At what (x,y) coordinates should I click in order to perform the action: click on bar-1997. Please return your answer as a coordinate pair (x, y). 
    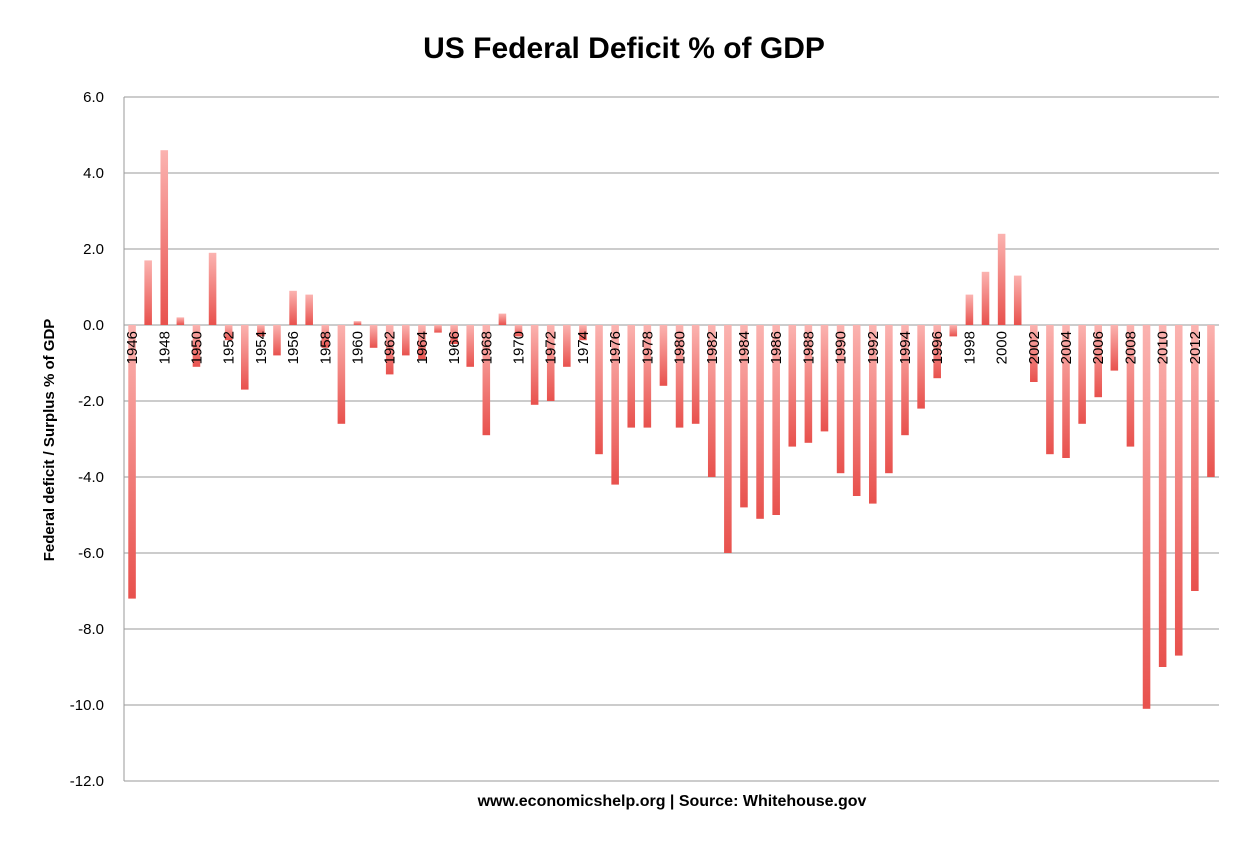
    Looking at the image, I should click on (953, 331).